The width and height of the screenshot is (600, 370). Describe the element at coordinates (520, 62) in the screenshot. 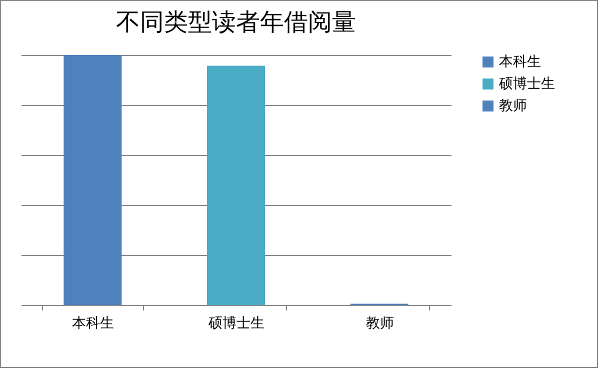

I see `legend-label: 本科生` at that location.